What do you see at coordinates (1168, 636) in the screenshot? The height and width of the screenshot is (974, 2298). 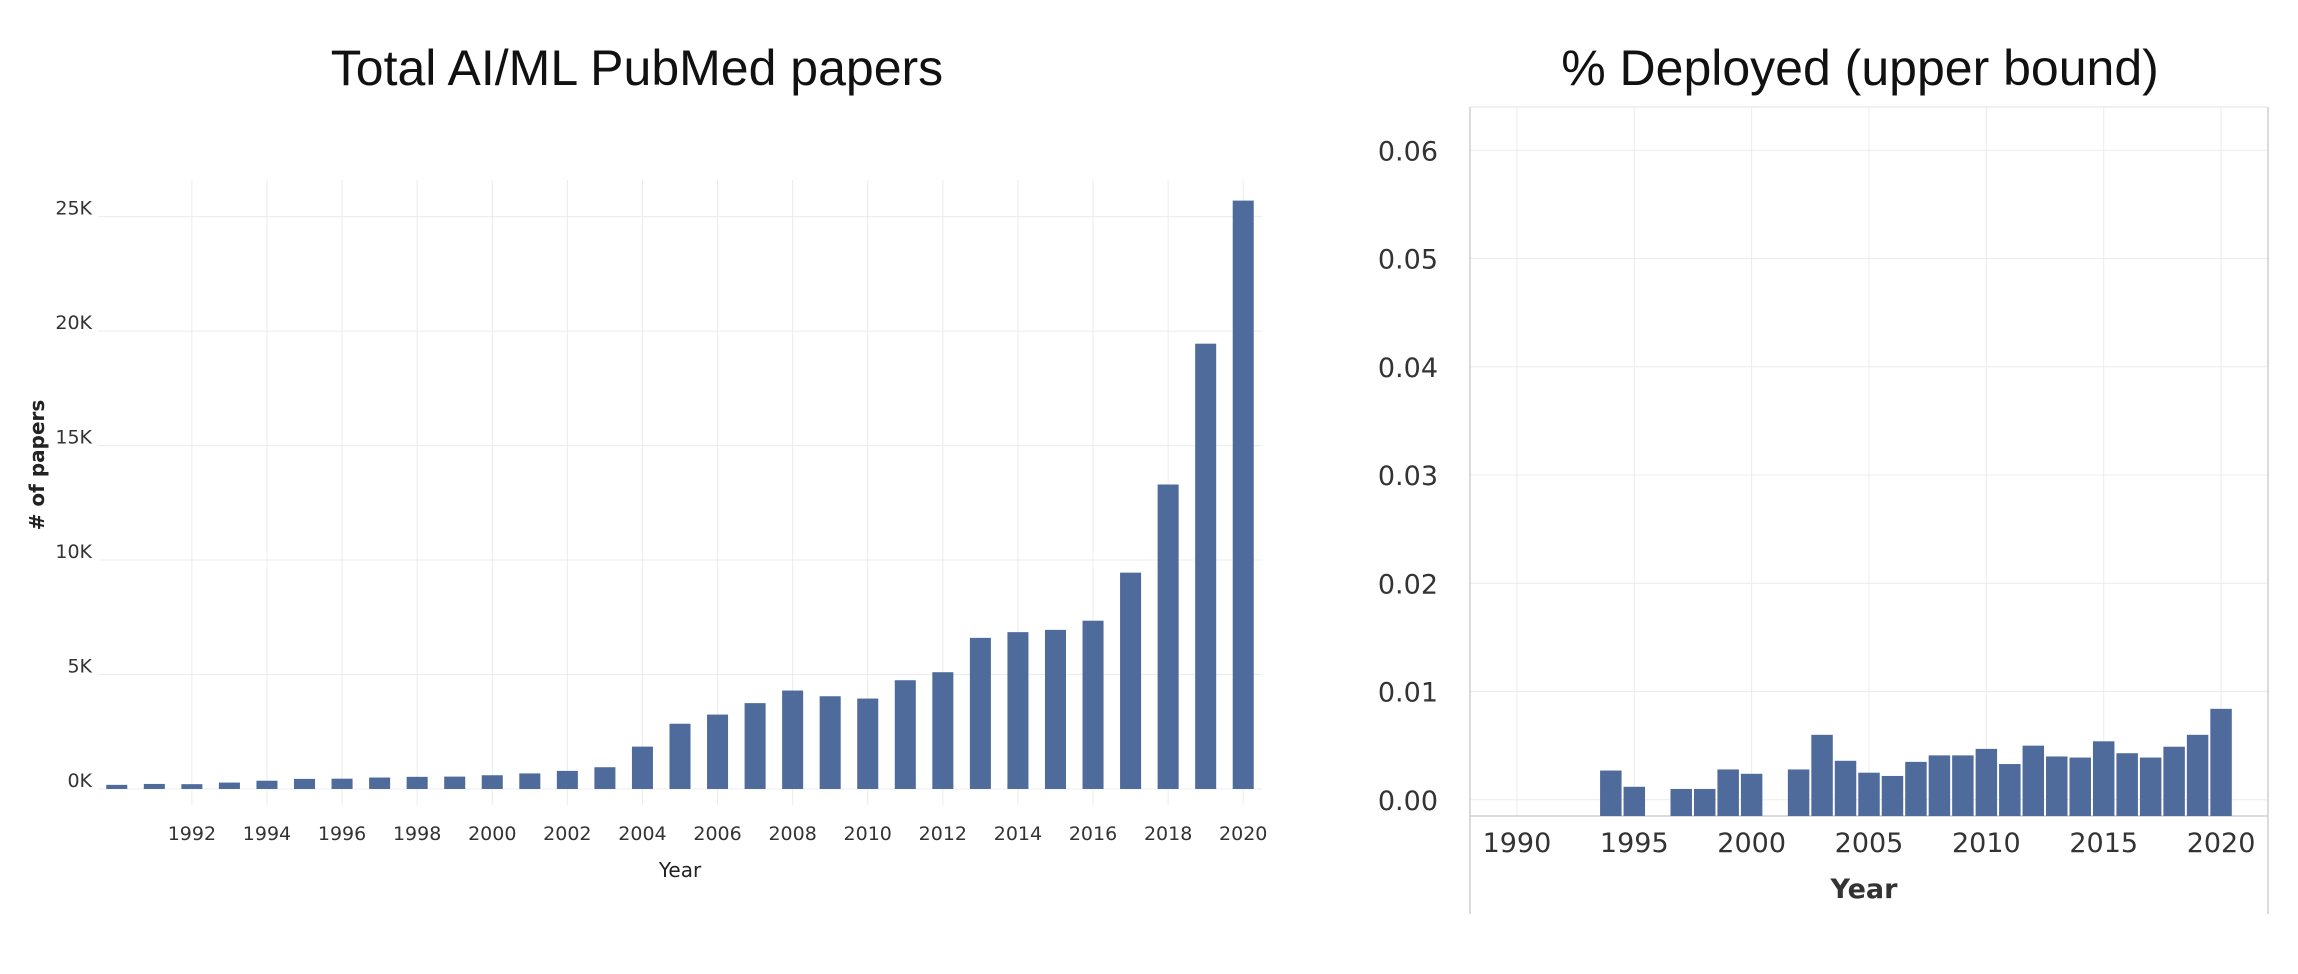 I see `chart1-bar-2018` at bounding box center [1168, 636].